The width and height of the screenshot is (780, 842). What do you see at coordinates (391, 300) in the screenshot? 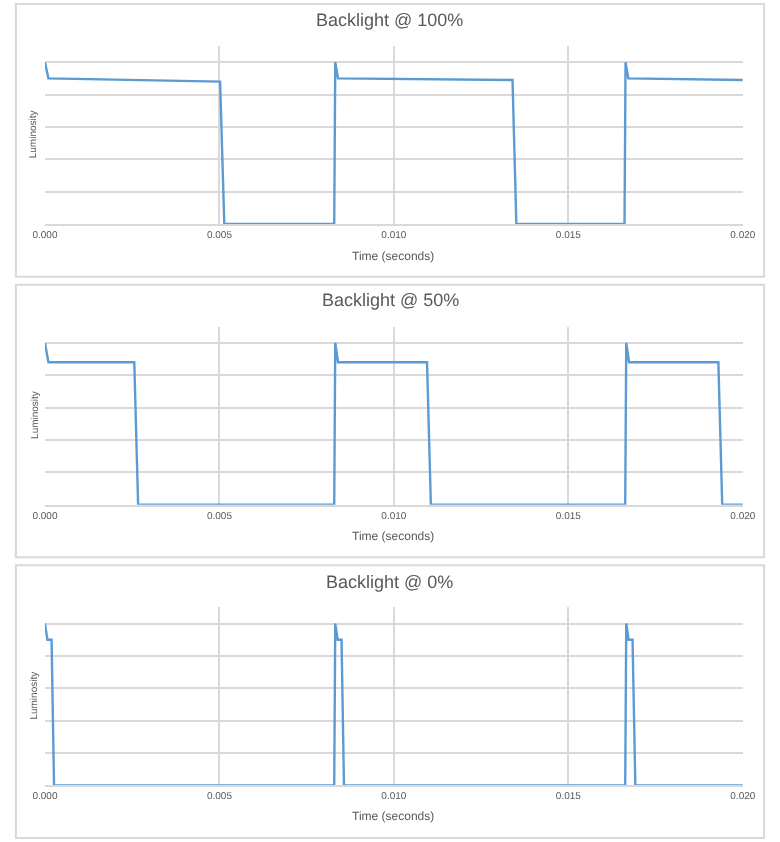
I see `chart-title: Backlight @ 50%` at bounding box center [391, 300].